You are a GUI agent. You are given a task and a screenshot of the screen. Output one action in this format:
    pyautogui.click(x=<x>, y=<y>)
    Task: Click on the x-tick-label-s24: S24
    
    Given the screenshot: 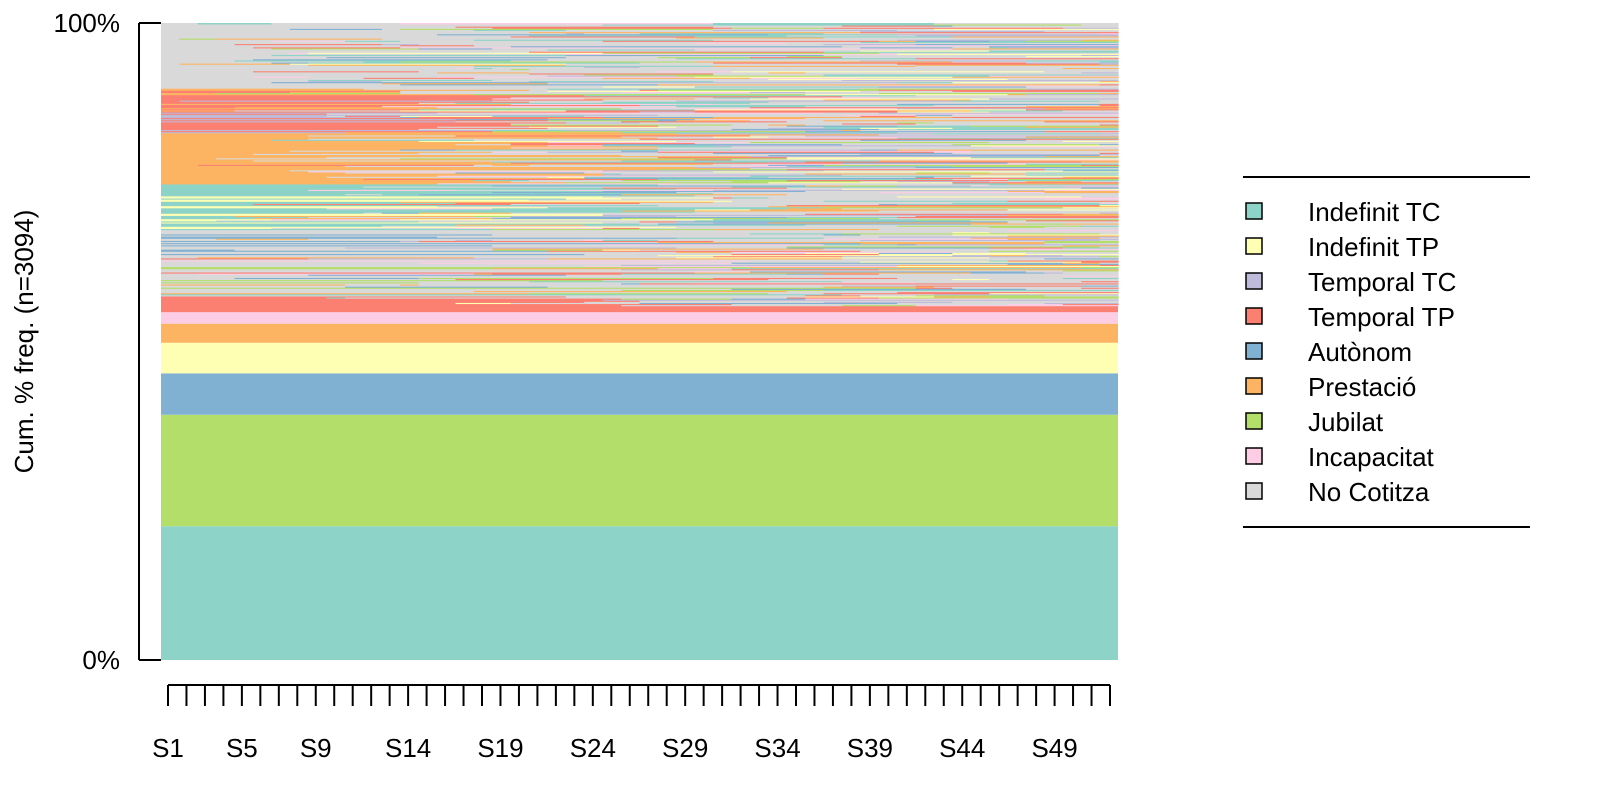 What is the action you would take?
    pyautogui.click(x=593, y=748)
    